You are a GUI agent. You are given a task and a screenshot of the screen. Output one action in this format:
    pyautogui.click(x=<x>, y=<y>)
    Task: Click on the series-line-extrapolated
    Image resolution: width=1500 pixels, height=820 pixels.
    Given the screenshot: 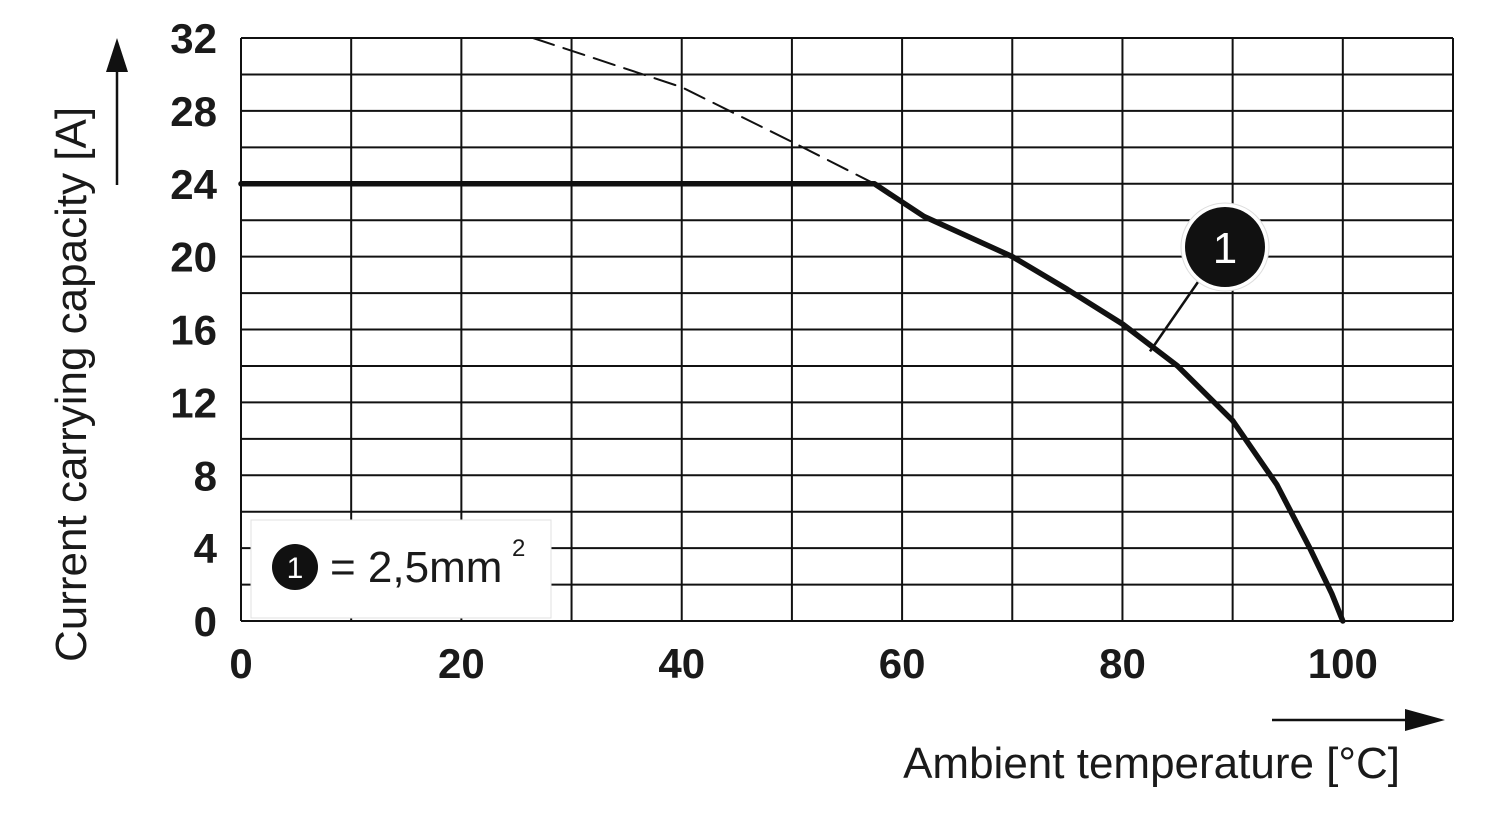 What is the action you would take?
    pyautogui.click(x=704, y=111)
    